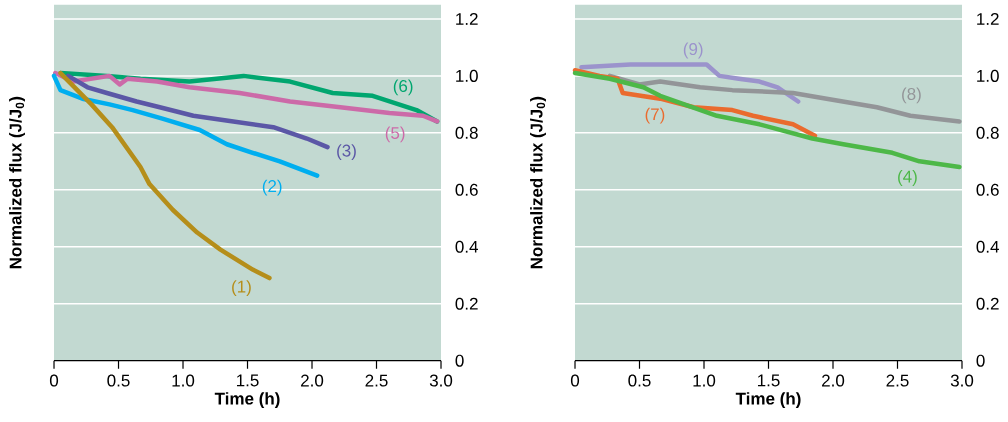  Describe the element at coordinates (693, 50) in the screenshot. I see `series-label: (9)` at that location.